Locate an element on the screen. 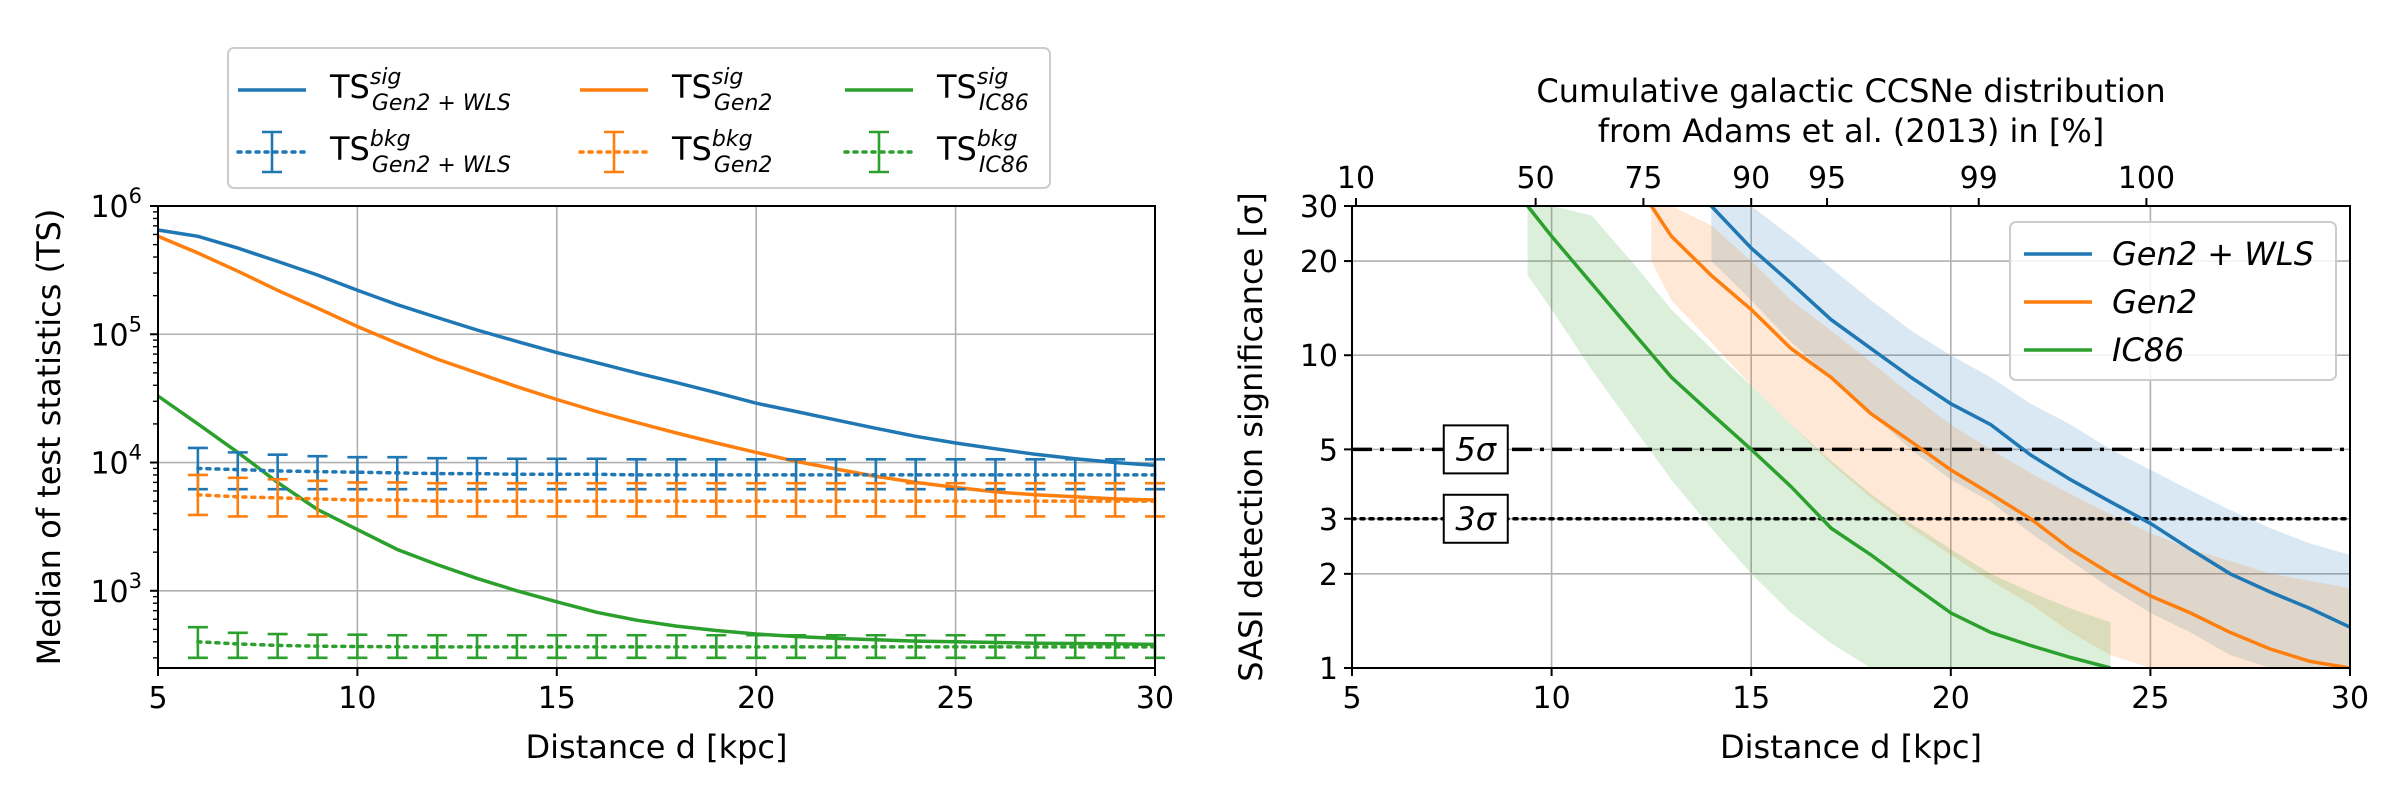  left-xlabel: Distance d [kpc] is located at coordinates (657, 747).